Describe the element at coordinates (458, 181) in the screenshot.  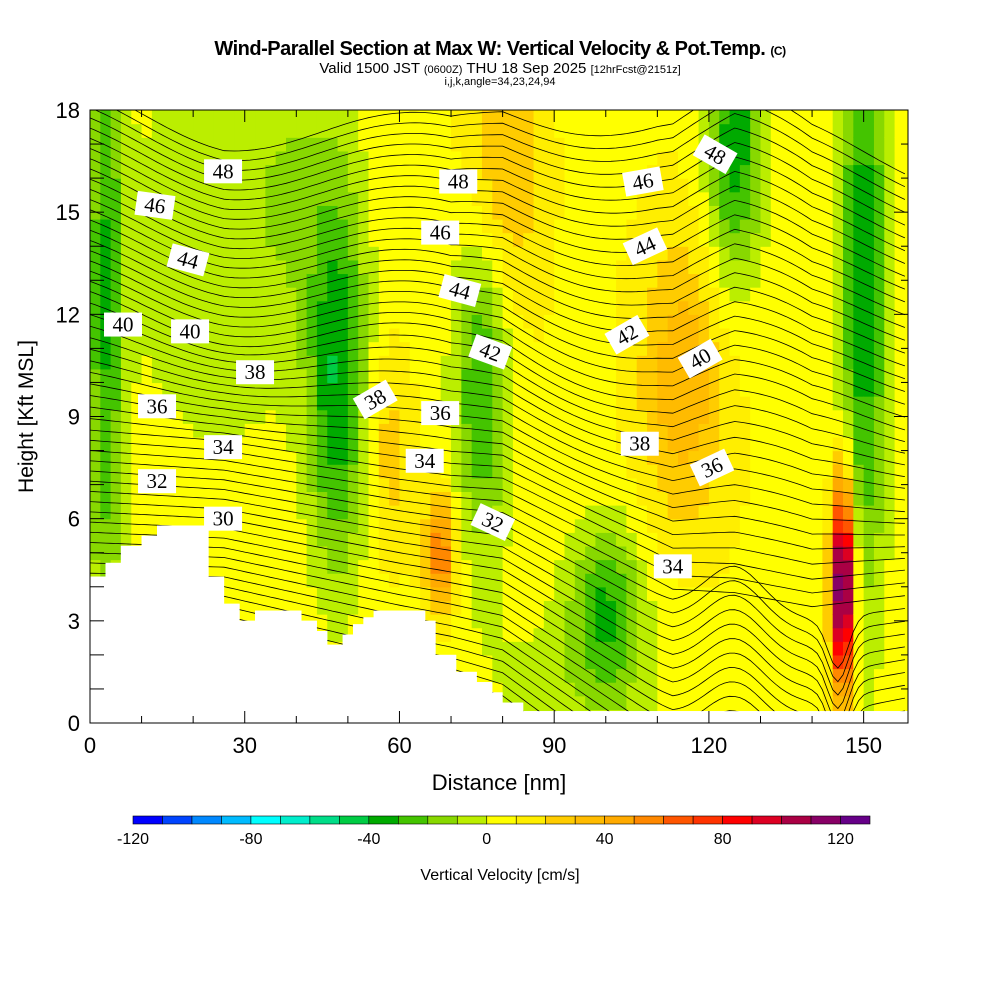
I see `contour-label: 48` at that location.